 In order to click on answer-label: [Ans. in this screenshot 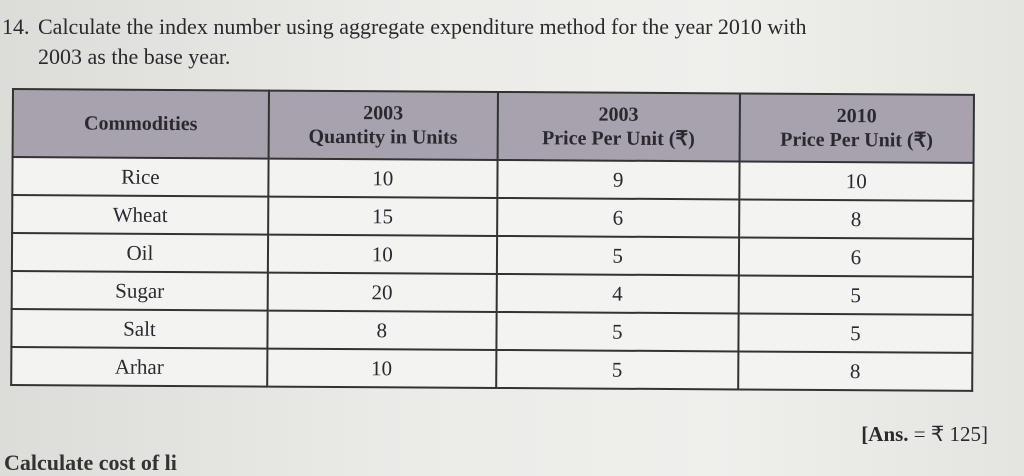, I will do `click(885, 434)`.